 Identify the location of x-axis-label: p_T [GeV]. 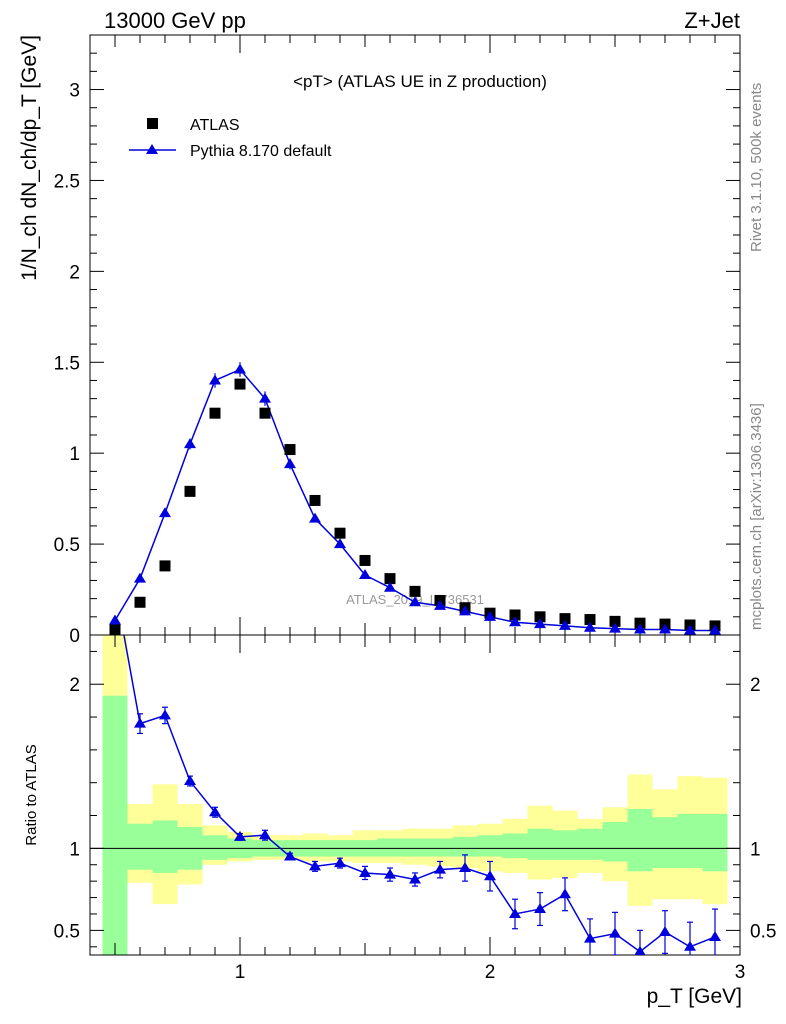
(694, 996).